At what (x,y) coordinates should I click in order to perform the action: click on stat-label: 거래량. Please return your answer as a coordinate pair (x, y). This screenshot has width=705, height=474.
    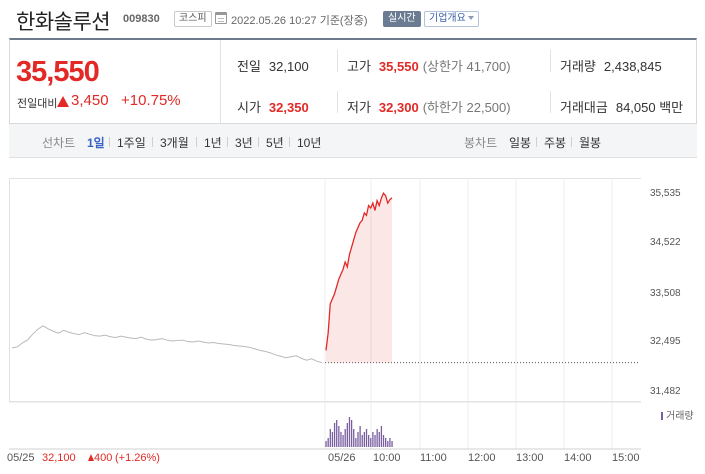
    Looking at the image, I should click on (578, 66).